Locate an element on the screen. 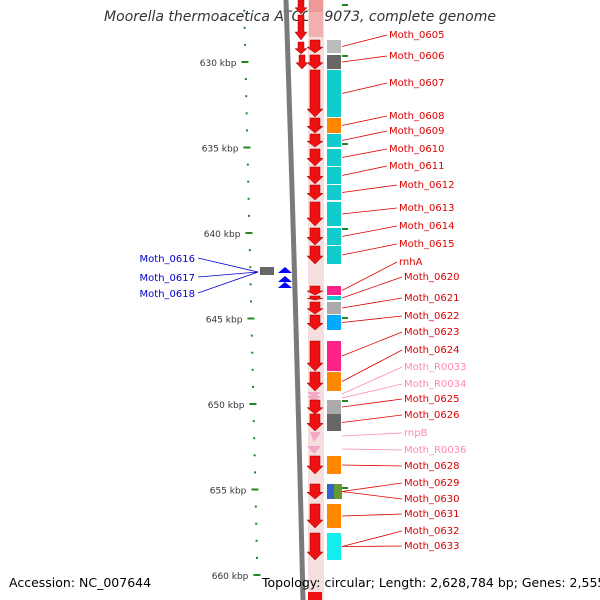 This screenshot has width=600, height=600. accession-text: Accession: NC_007644 is located at coordinates (80, 582).